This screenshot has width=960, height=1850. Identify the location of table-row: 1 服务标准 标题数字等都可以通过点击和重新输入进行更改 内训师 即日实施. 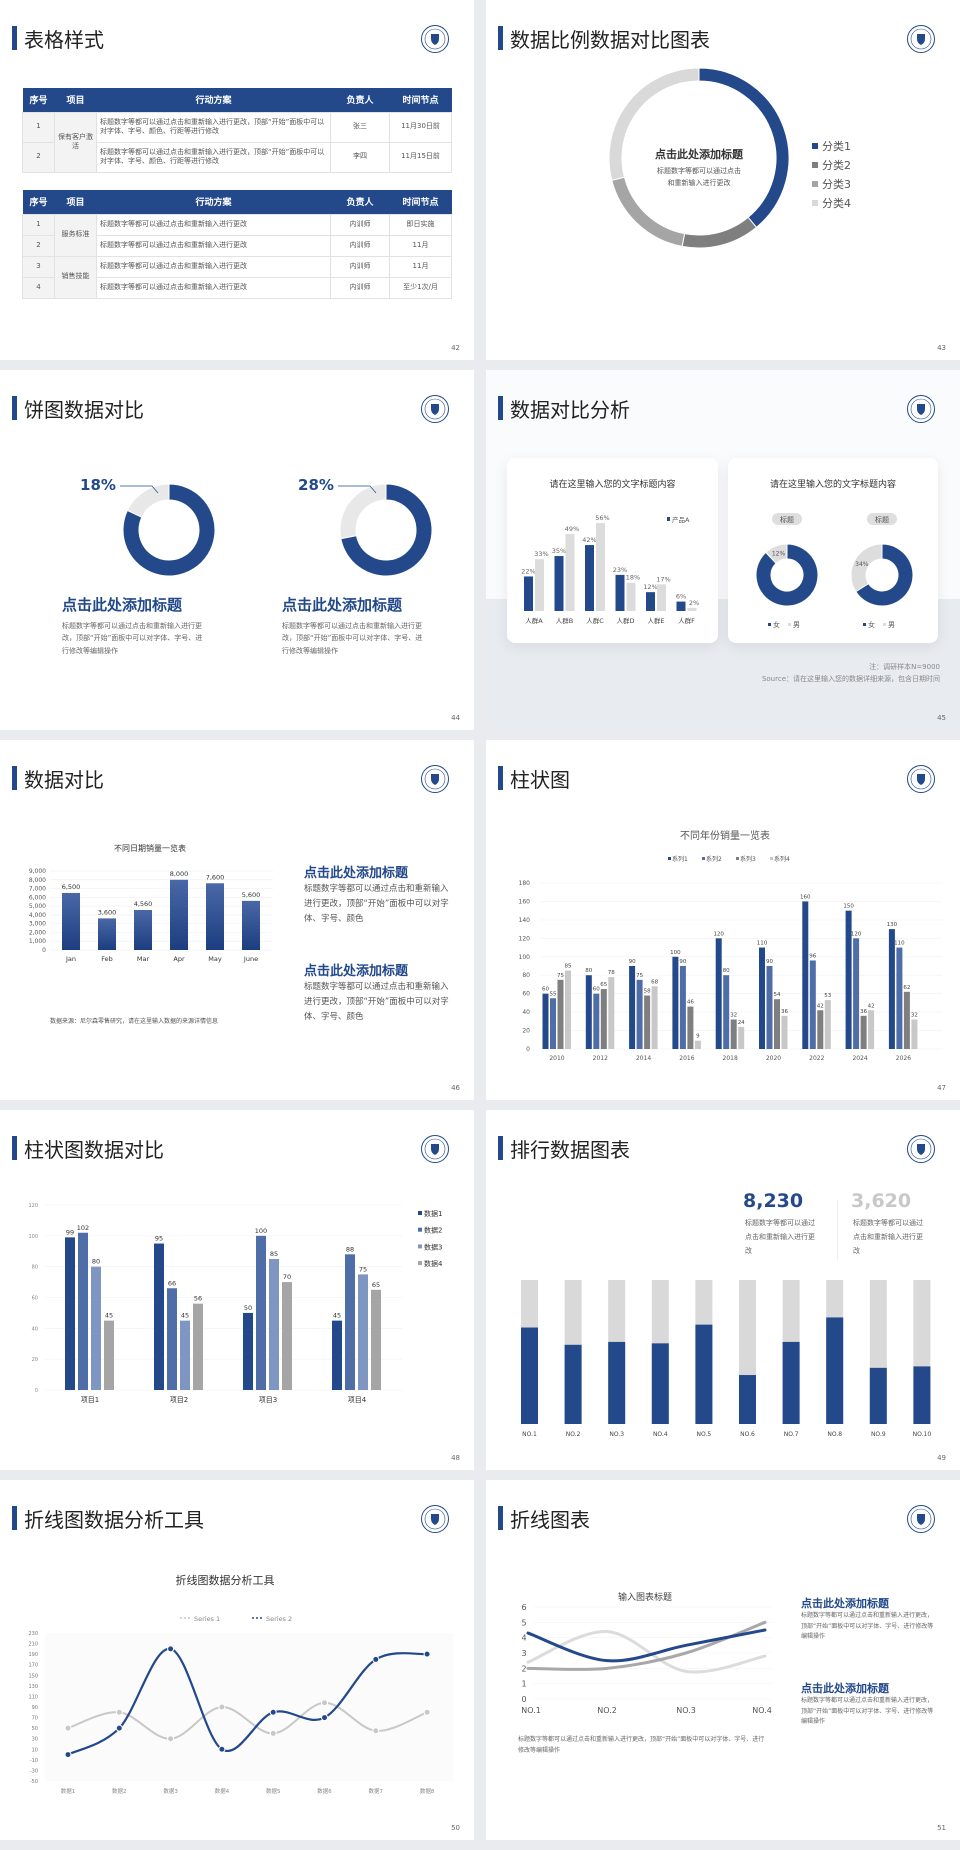
(237, 235).